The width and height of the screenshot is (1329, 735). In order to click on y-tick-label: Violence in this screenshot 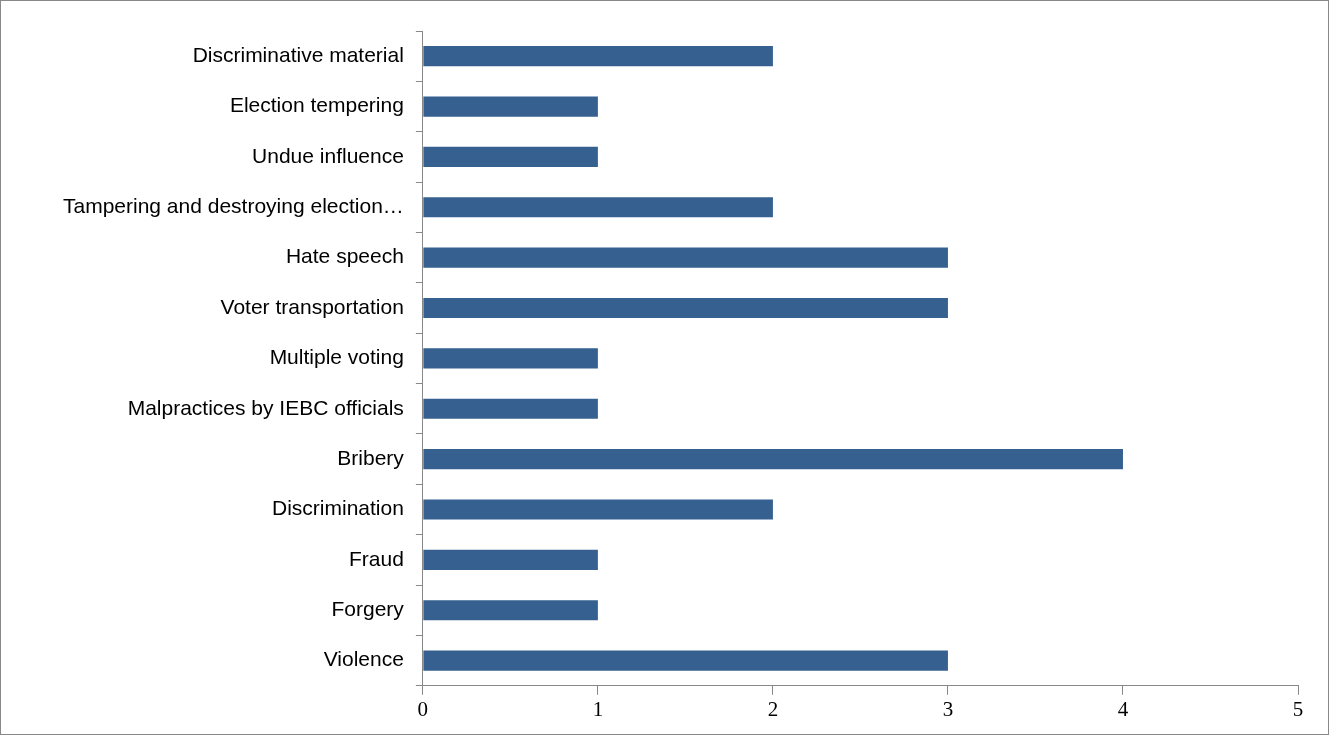, I will do `click(363, 659)`.